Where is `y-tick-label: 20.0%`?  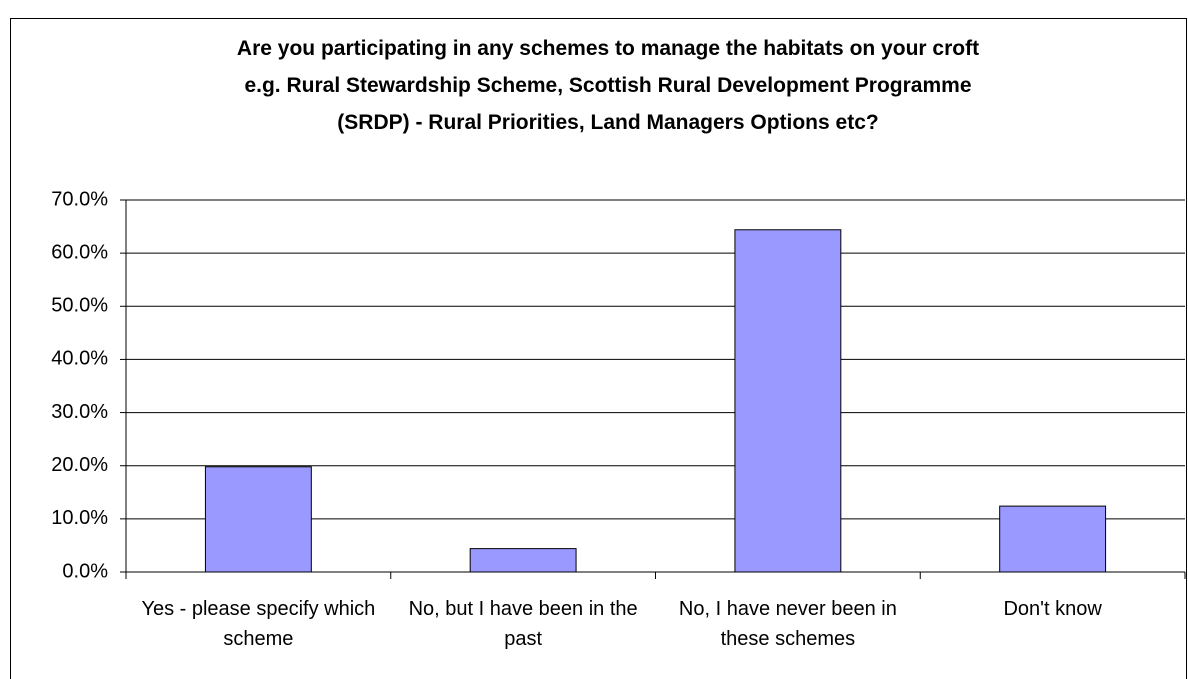
y-tick-label: 20.0% is located at coordinates (79, 465).